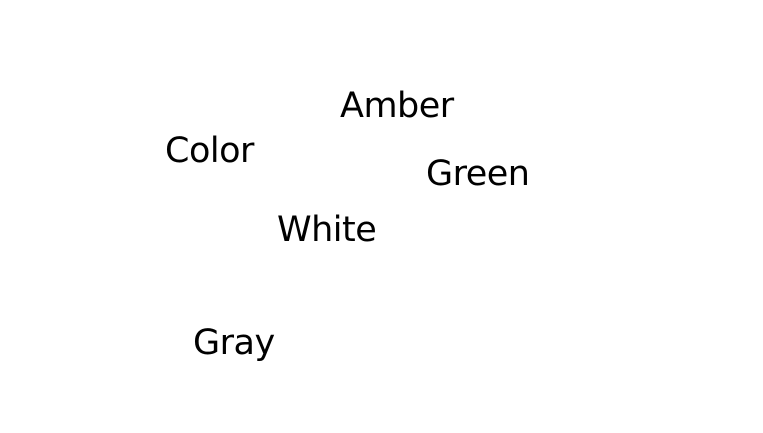 The height and width of the screenshot is (433, 763). Describe the element at coordinates (397, 106) in the screenshot. I see `word-amber: Amber` at that location.